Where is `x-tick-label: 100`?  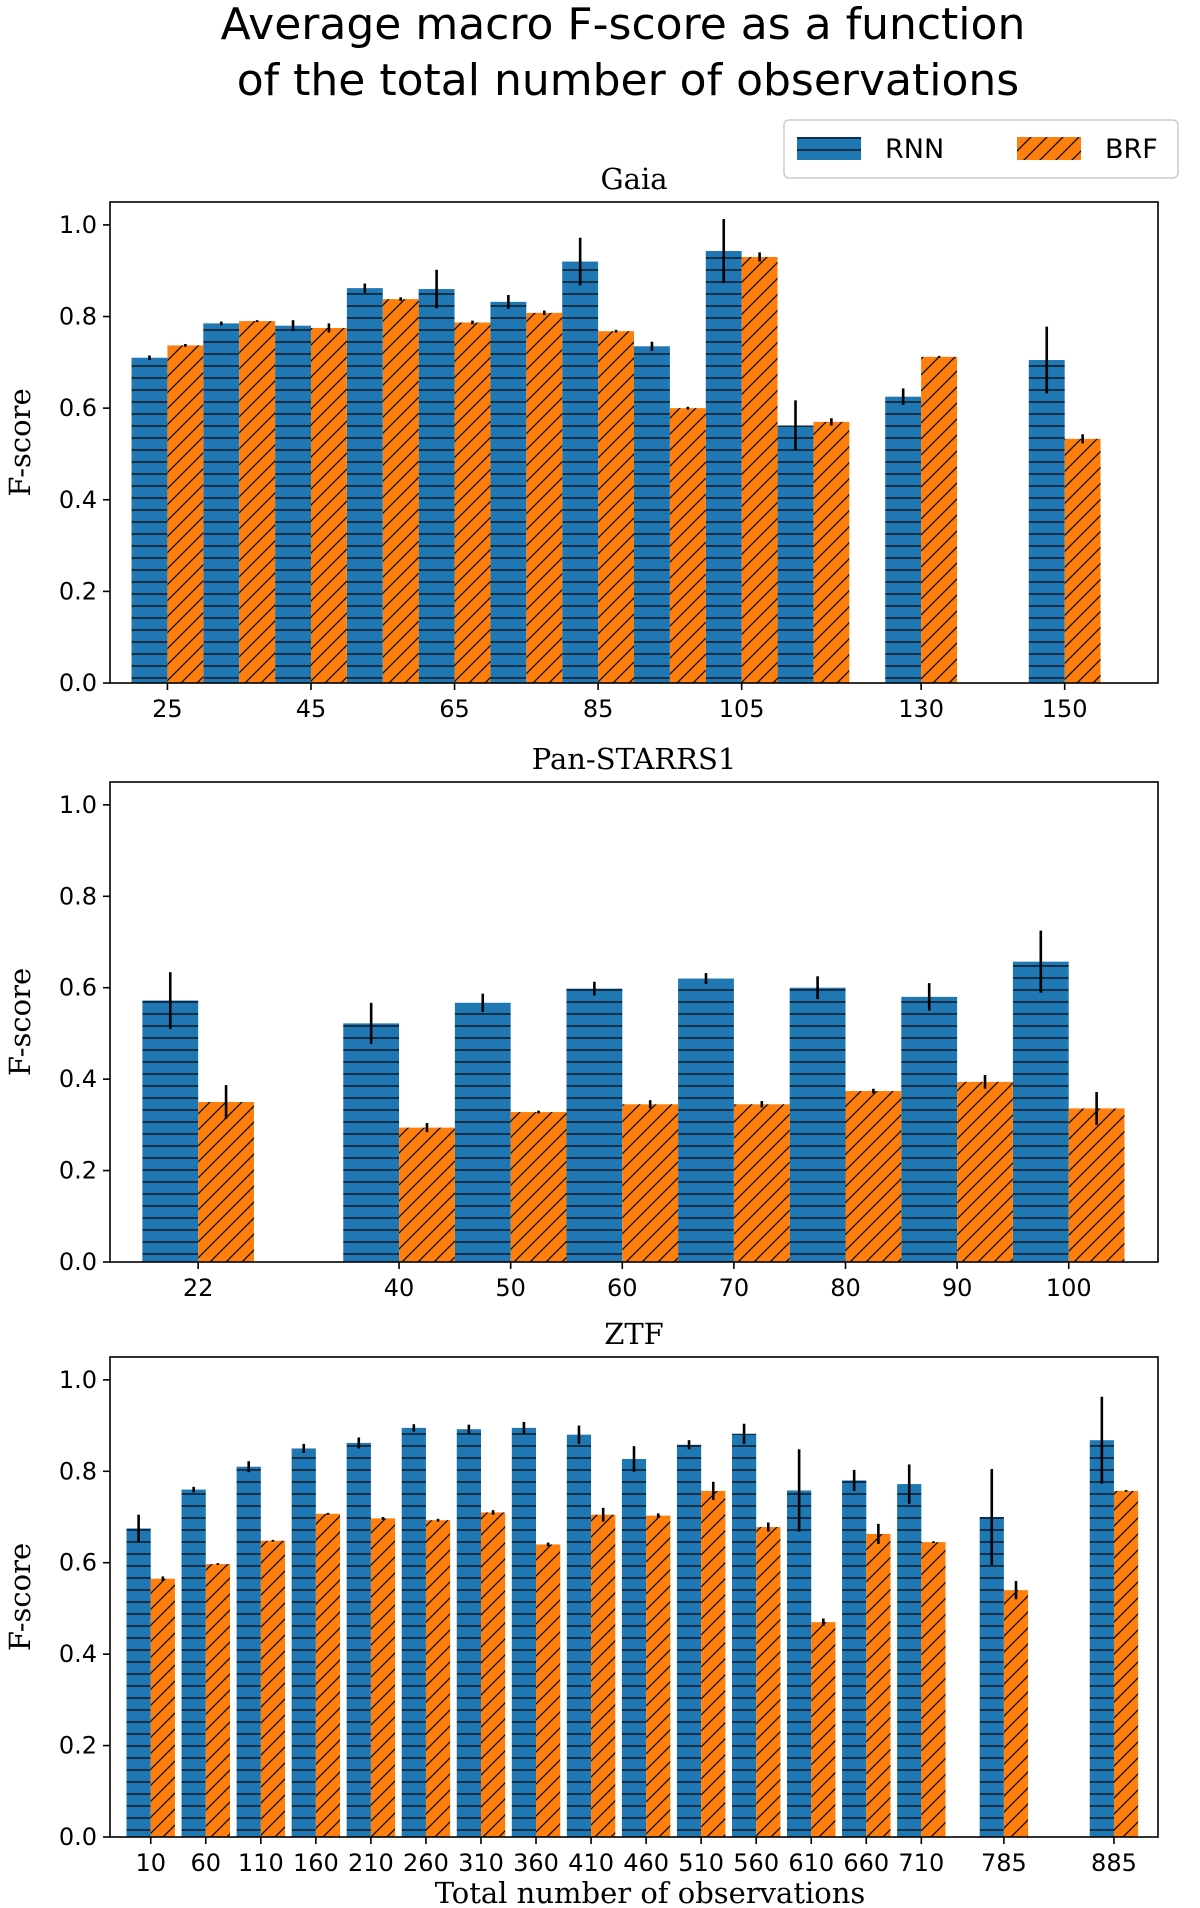
x-tick-label: 100 is located at coordinates (1069, 1288).